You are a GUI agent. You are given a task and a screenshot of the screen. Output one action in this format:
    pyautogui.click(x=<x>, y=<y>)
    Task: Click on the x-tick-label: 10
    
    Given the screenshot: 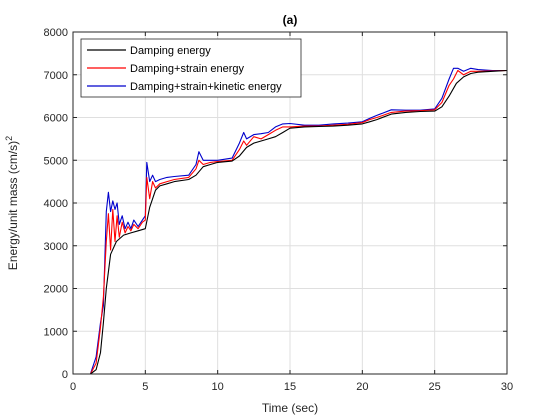 What is the action you would take?
    pyautogui.click(x=218, y=387)
    